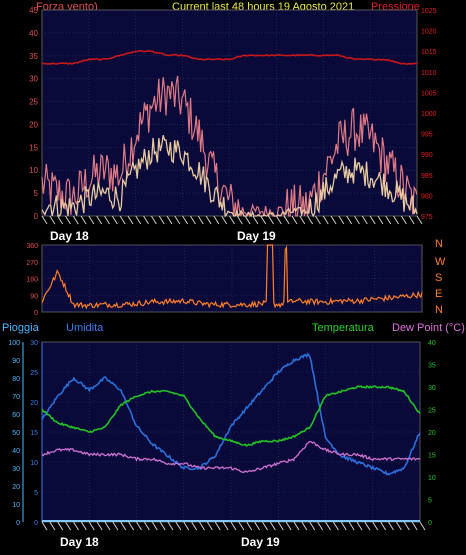 This screenshot has height=555, width=466. Describe the element at coordinates (18, 523) in the screenshot. I see `rain-tick-label: 0` at that location.